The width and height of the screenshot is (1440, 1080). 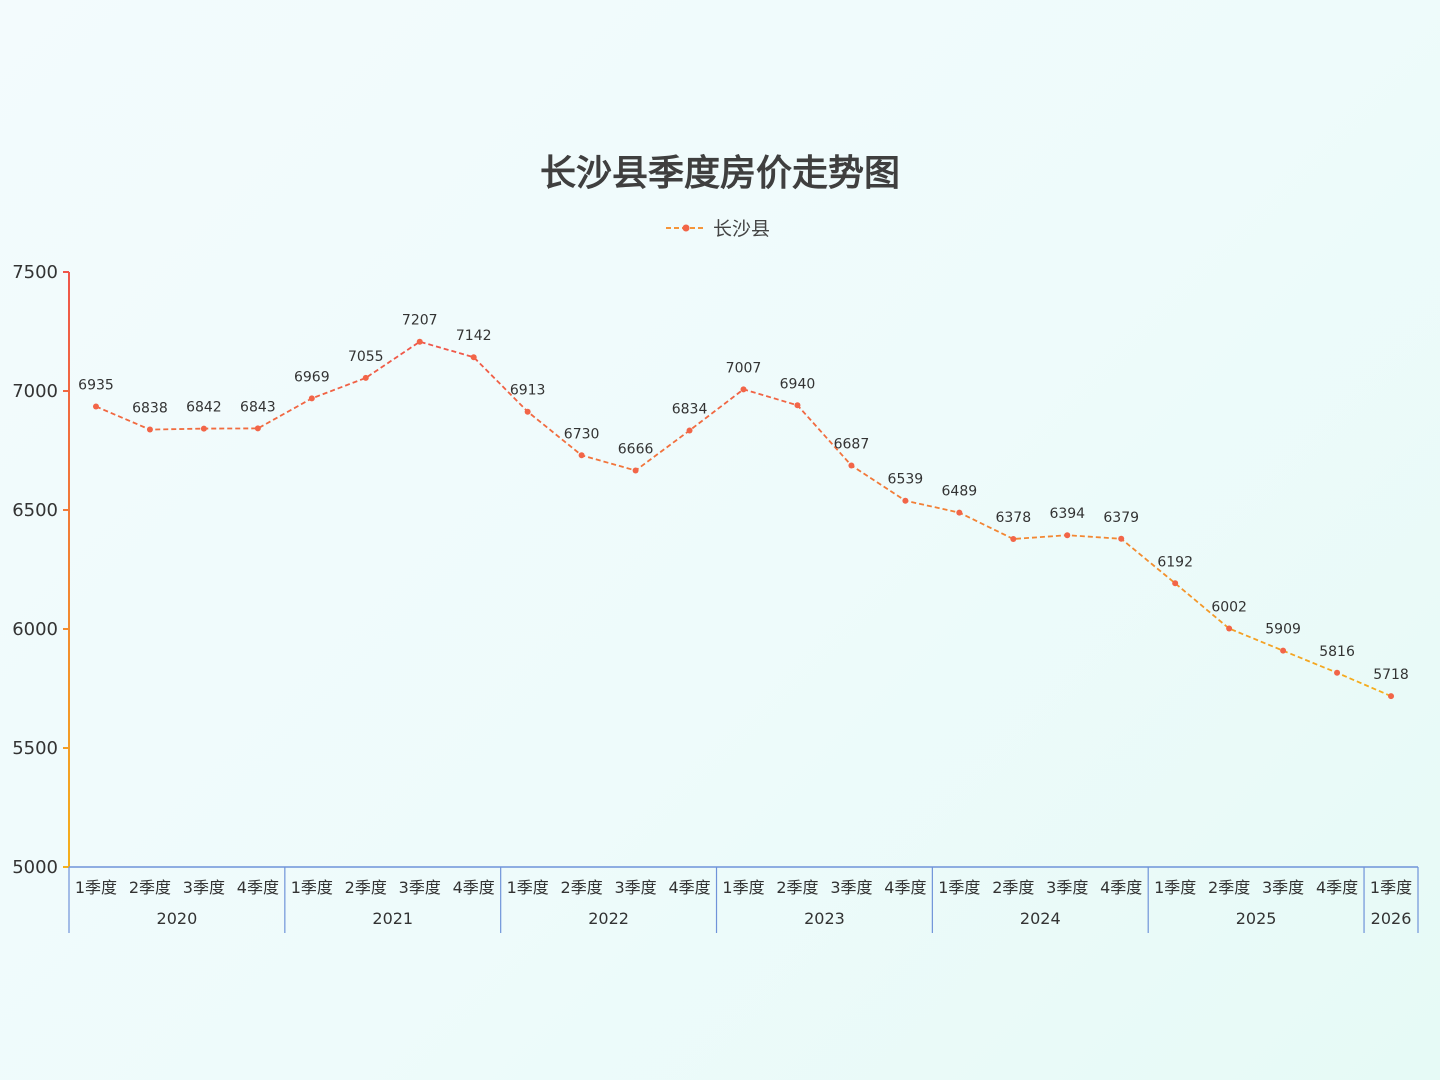 I want to click on data-label: 6378, so click(x=1013, y=518).